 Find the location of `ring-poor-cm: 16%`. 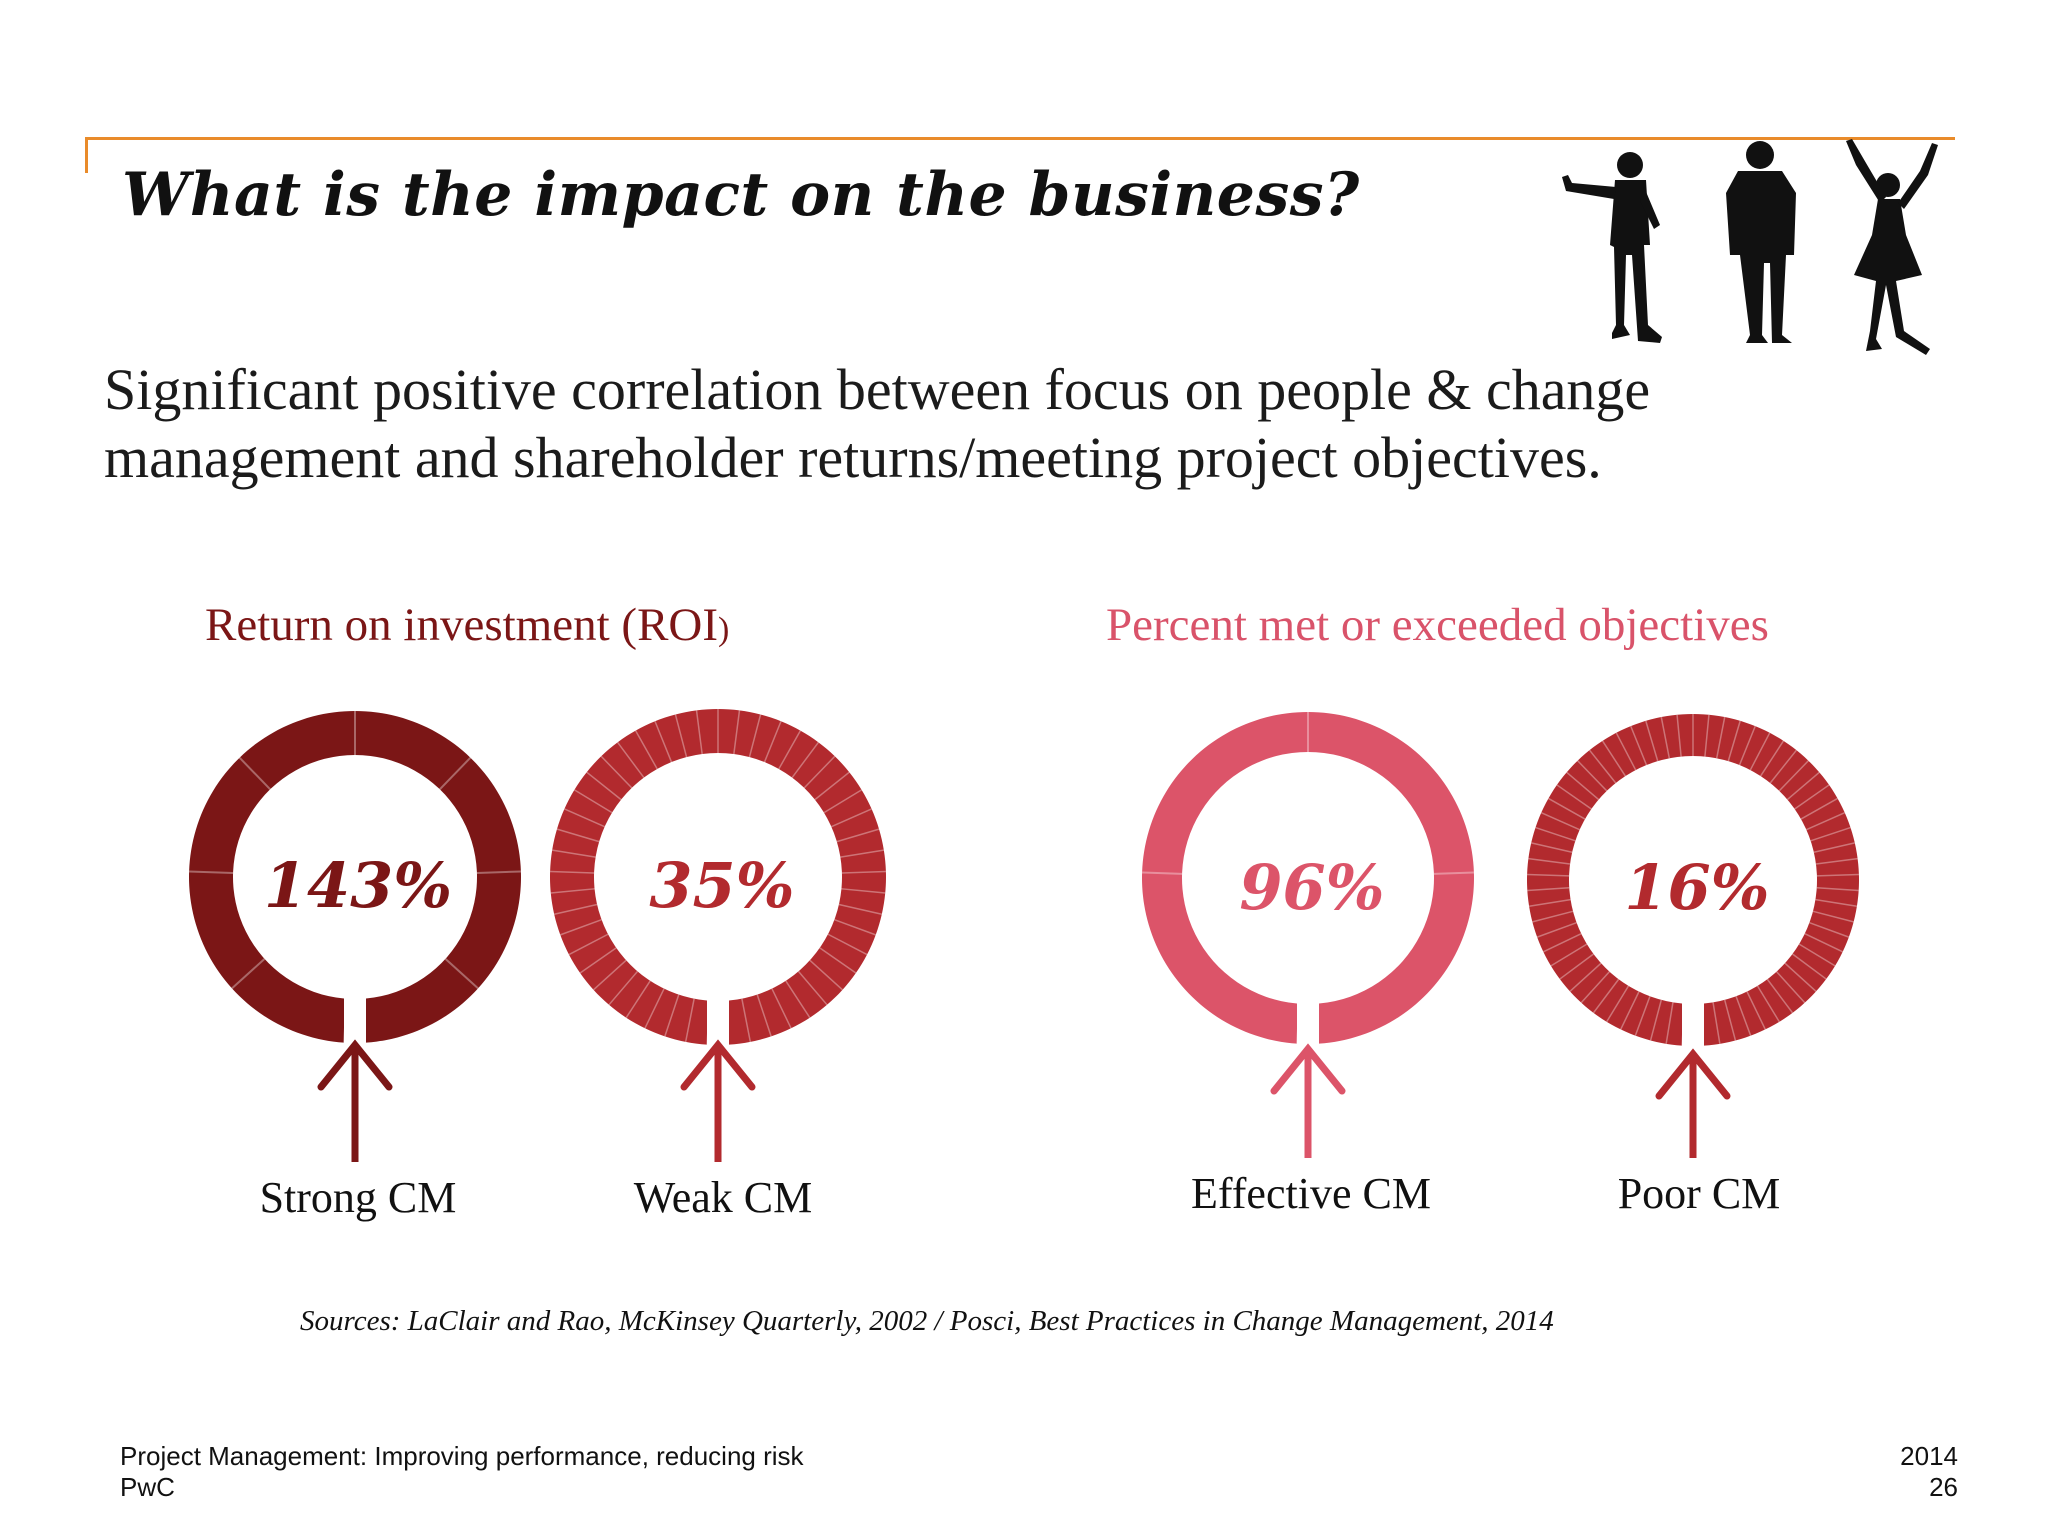

ring-poor-cm: 16% is located at coordinates (1693, 935).